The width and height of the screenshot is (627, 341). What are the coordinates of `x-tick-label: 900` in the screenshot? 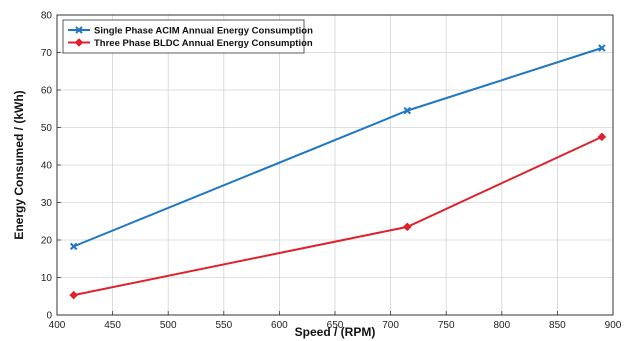 It's located at (613, 325).